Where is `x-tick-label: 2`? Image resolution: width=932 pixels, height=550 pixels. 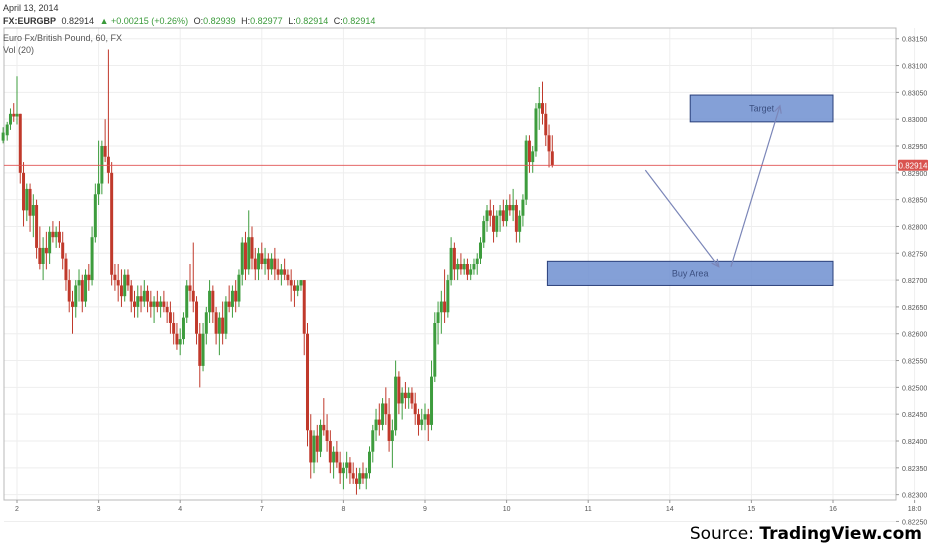 x-tick-label: 2 is located at coordinates (17, 509).